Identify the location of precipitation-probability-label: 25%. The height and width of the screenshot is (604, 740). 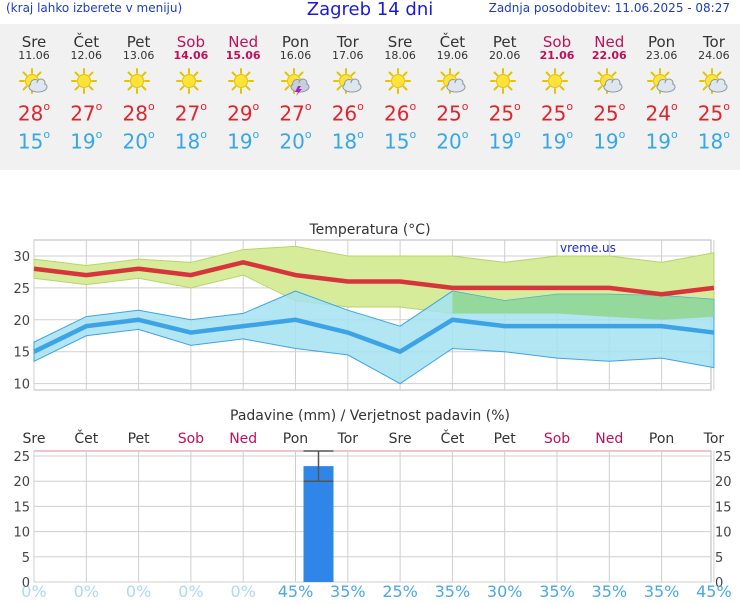
(400, 591).